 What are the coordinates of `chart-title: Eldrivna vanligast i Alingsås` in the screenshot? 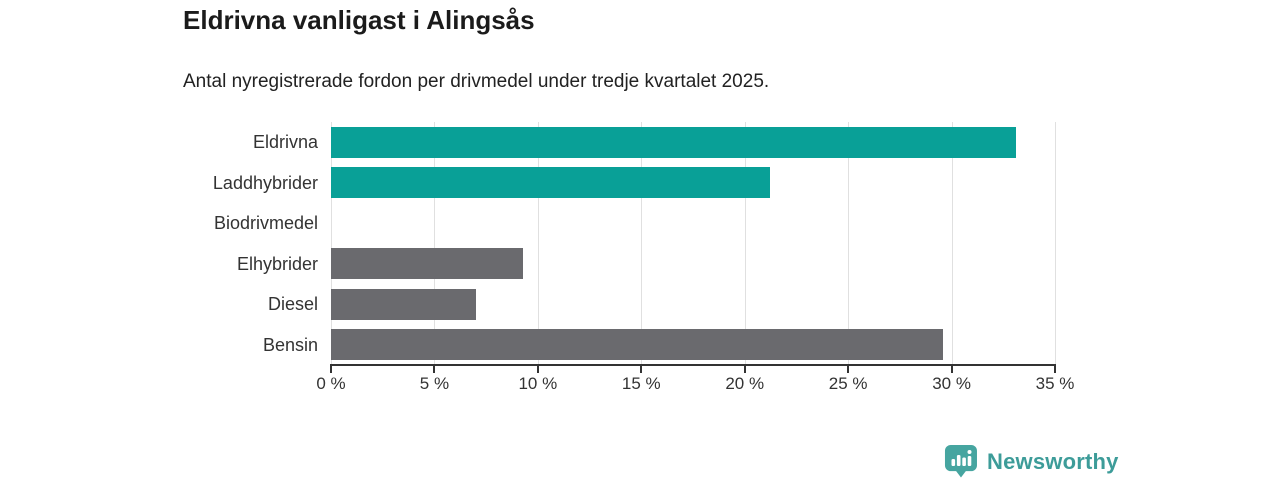 It's located at (359, 20).